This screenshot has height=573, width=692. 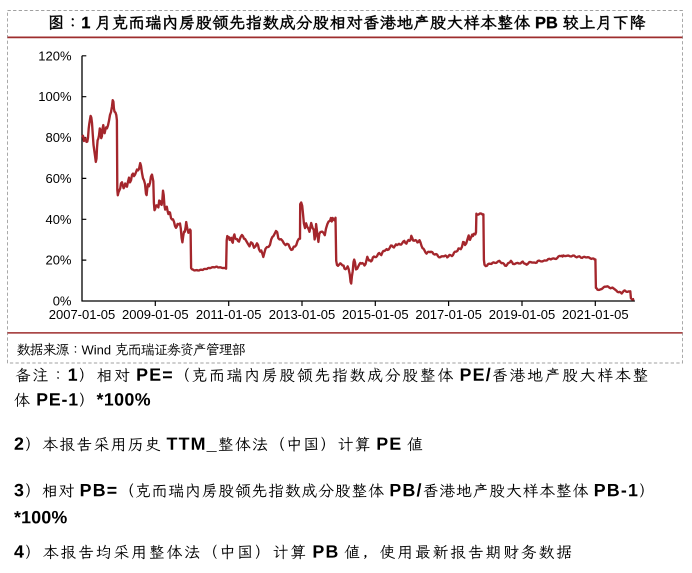 What do you see at coordinates (229, 314) in the screenshot?
I see `svg-text: 2011-01-05` at bounding box center [229, 314].